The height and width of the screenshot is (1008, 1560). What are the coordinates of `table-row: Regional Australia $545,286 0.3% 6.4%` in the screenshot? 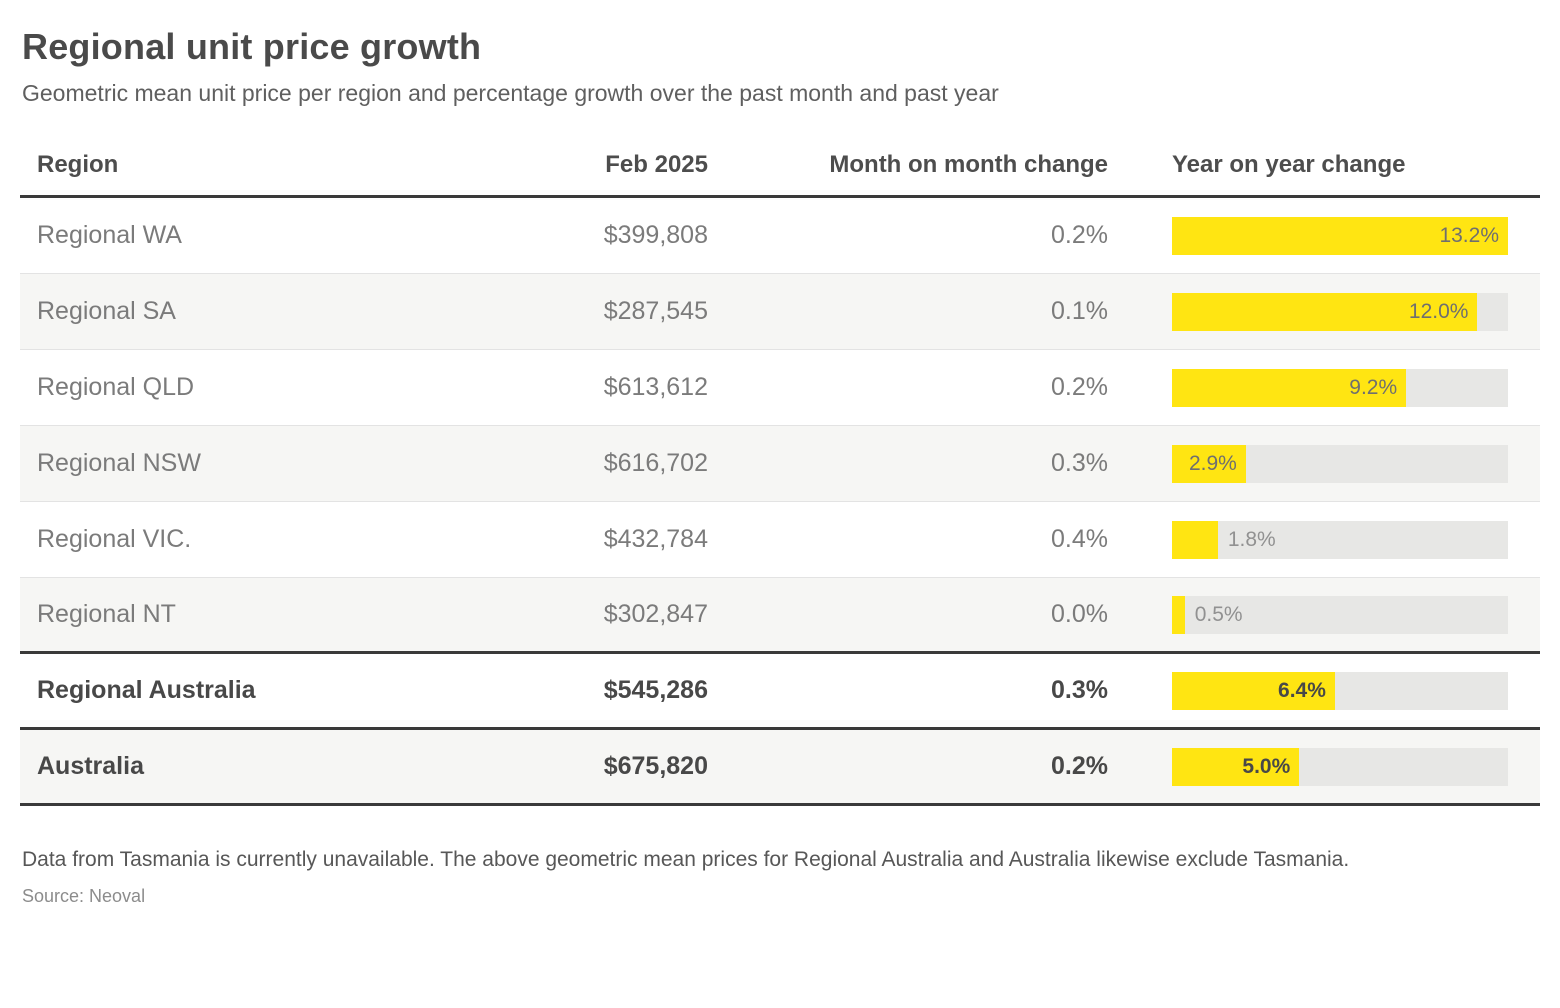 It's located at (780, 692).